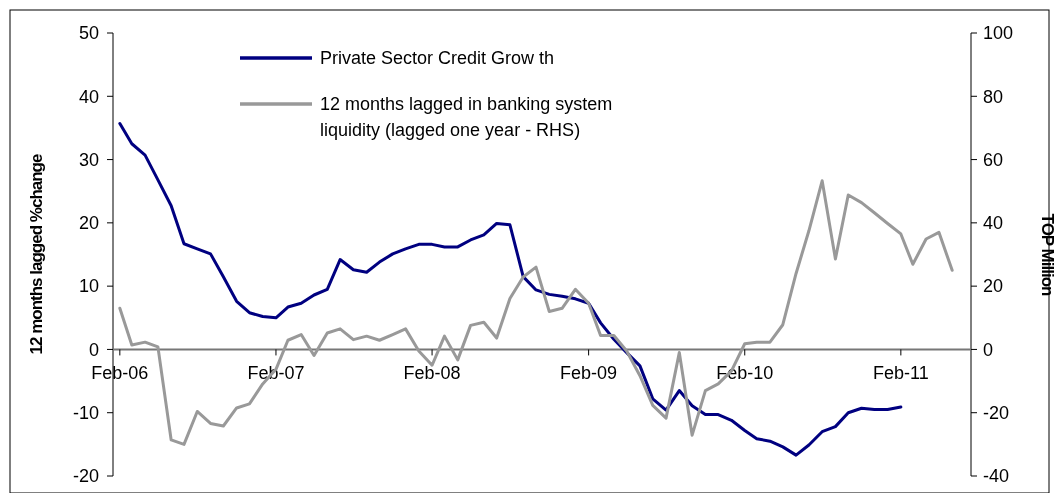 The height and width of the screenshot is (493, 1059). I want to click on y2-tick-label: -20, so click(996, 413).